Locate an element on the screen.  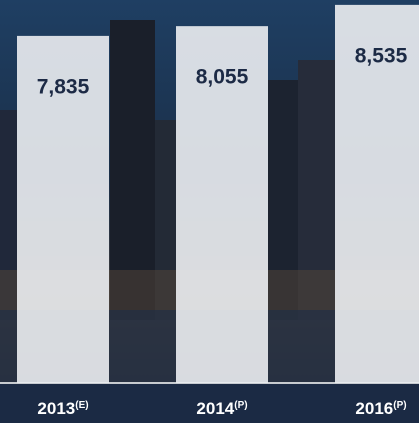
x-tick-label: 2016(P) is located at coordinates (380, 408).